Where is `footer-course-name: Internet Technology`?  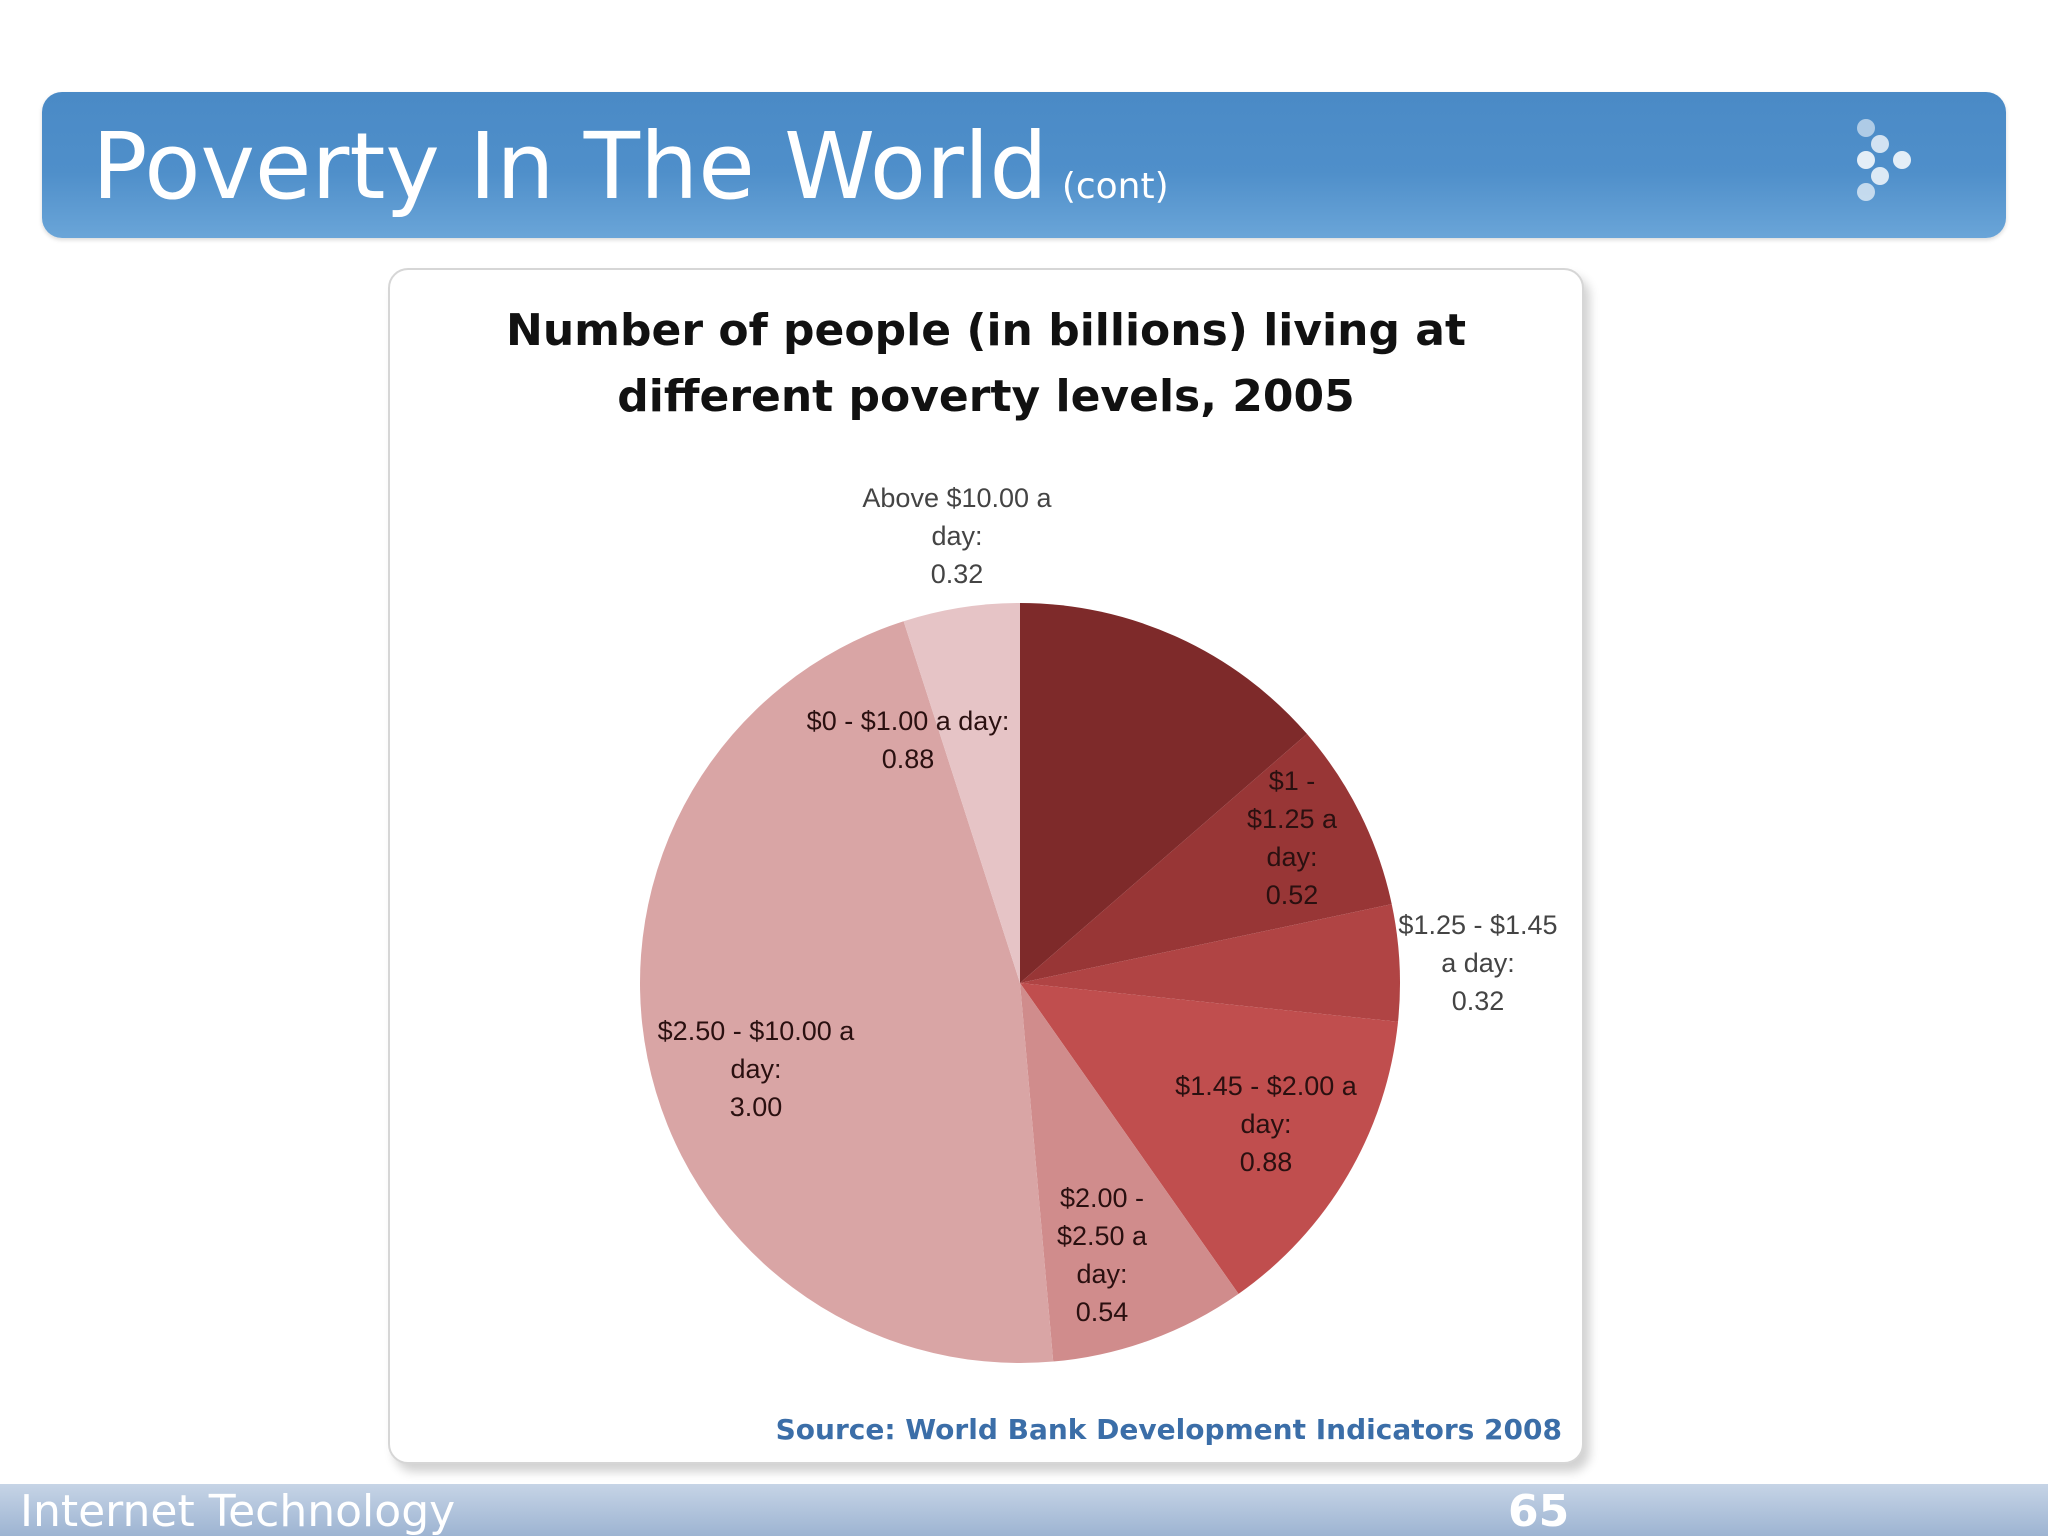
footer-course-name: Internet Technology is located at coordinates (238, 1511).